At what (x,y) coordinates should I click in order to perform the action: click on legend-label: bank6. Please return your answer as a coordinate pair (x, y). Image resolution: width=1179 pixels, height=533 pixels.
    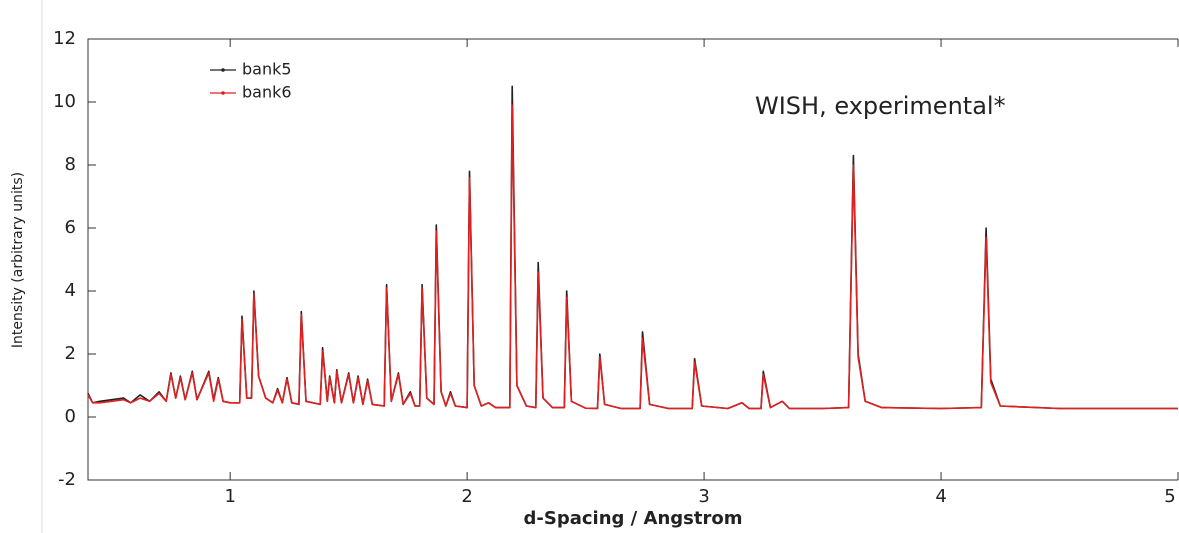
    Looking at the image, I should click on (267, 92).